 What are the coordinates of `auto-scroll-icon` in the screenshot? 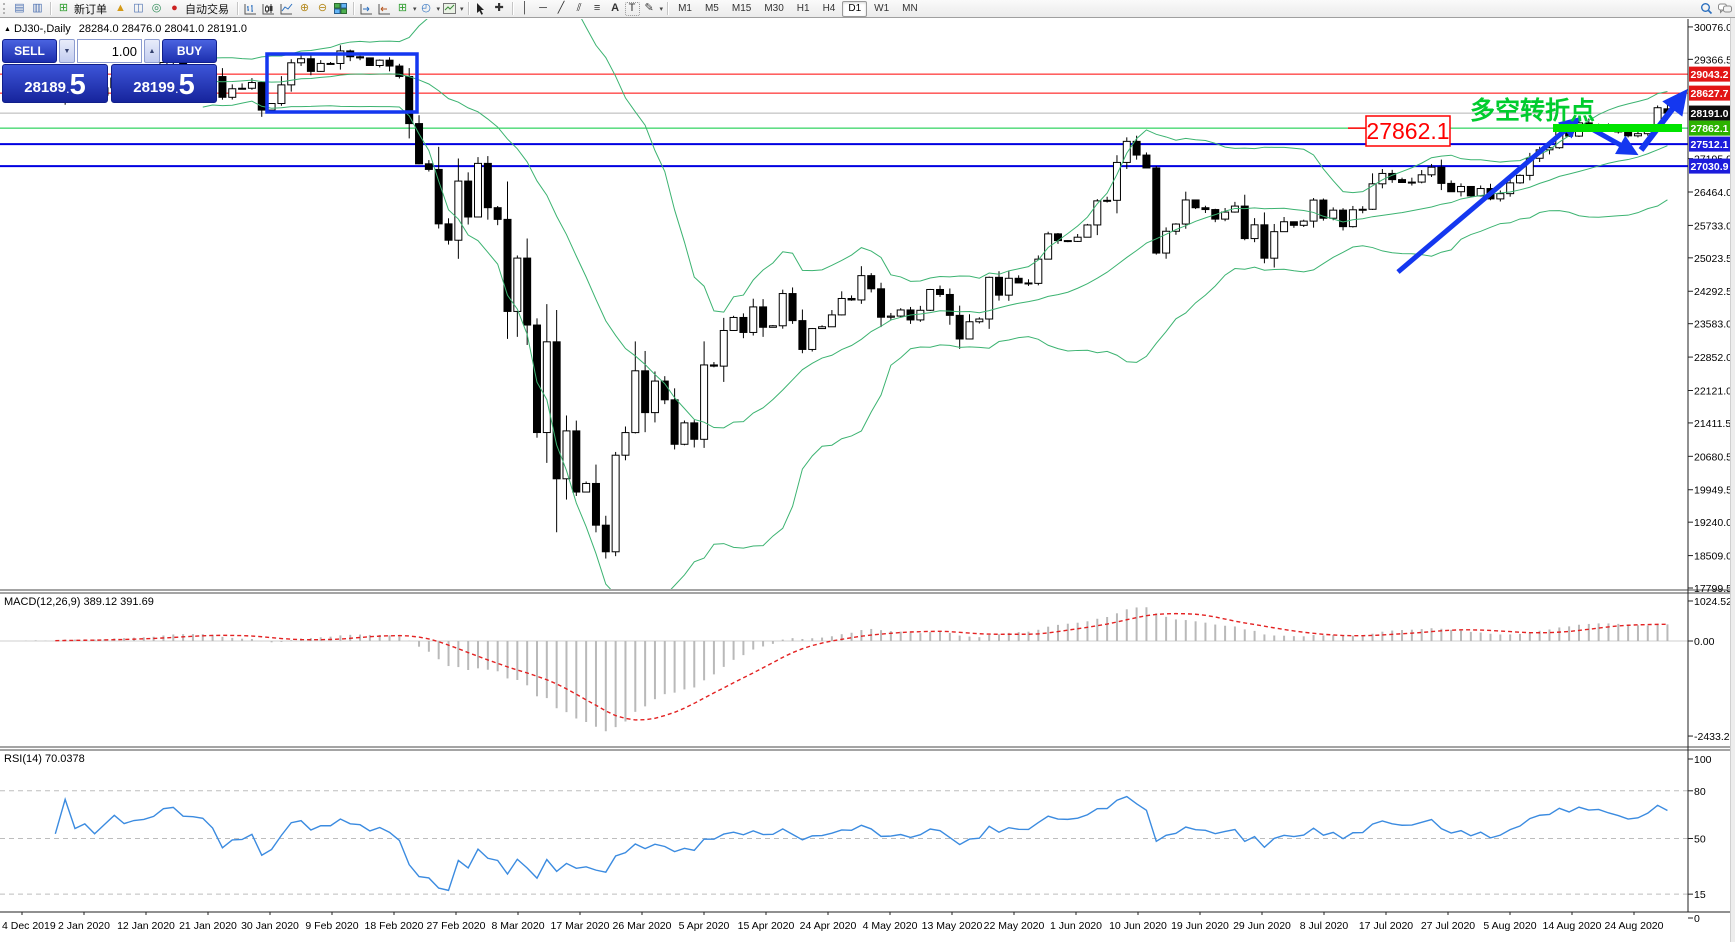 It's located at (366, 8).